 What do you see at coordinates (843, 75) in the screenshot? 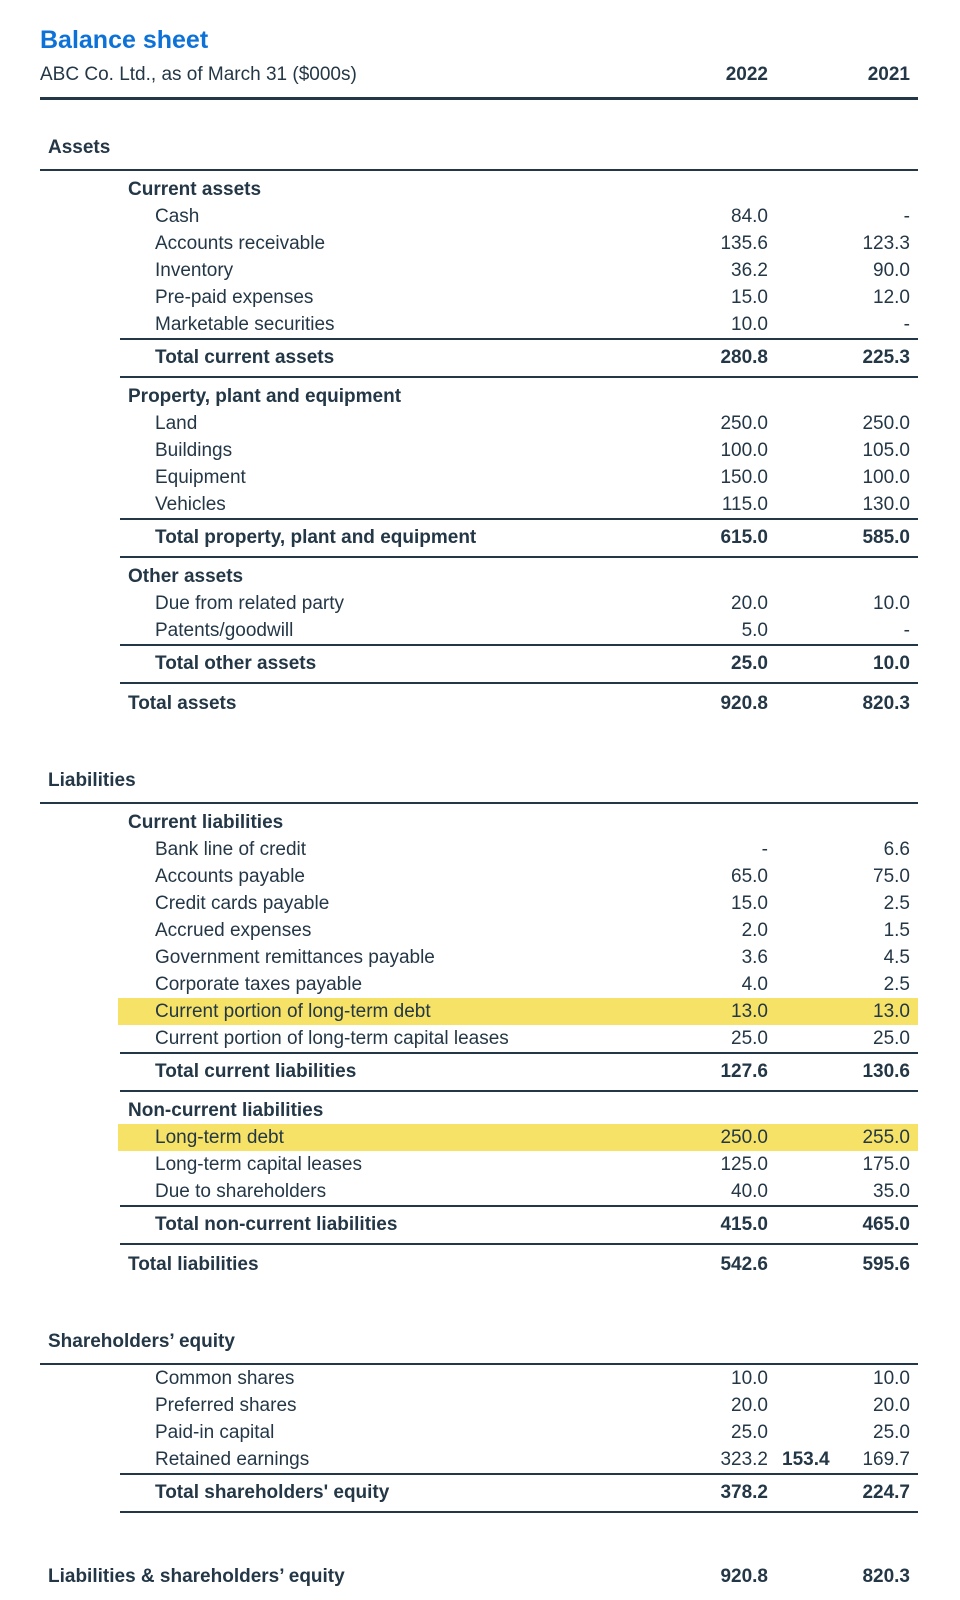
I see `col-header-2021: 2021` at bounding box center [843, 75].